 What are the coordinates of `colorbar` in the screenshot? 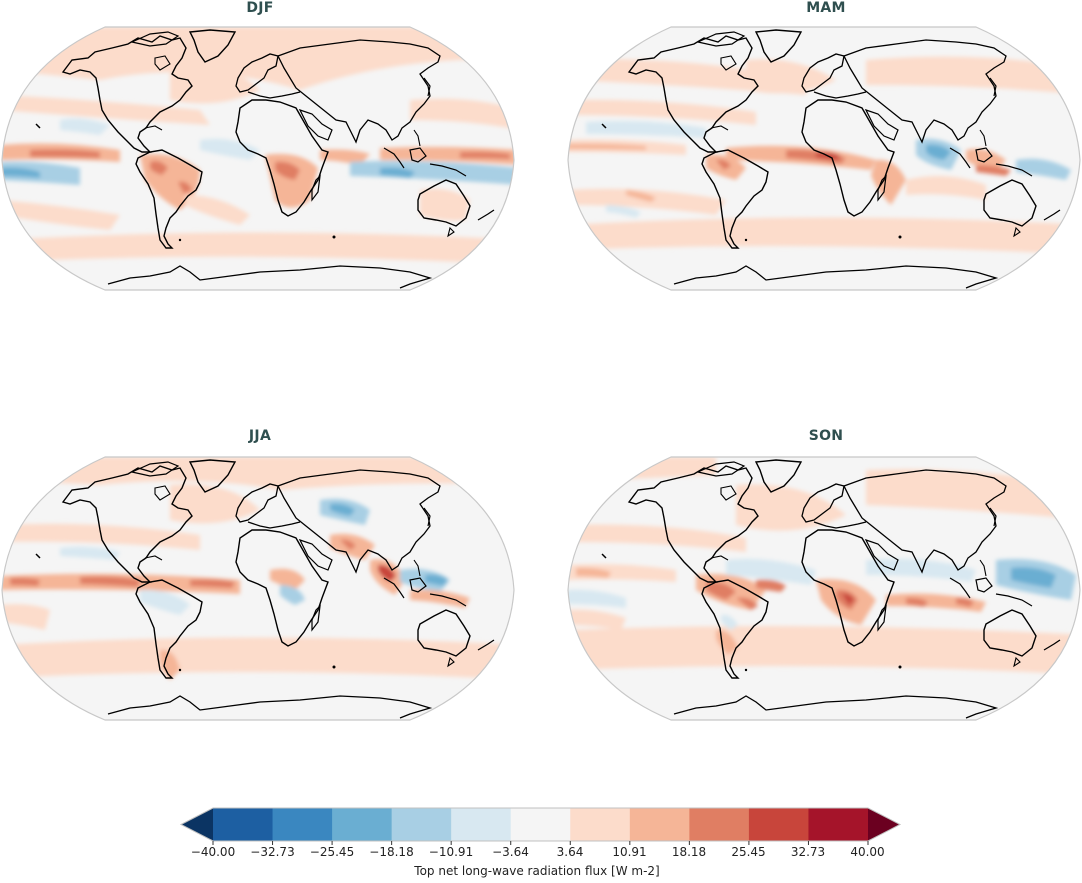 It's located at (540, 826).